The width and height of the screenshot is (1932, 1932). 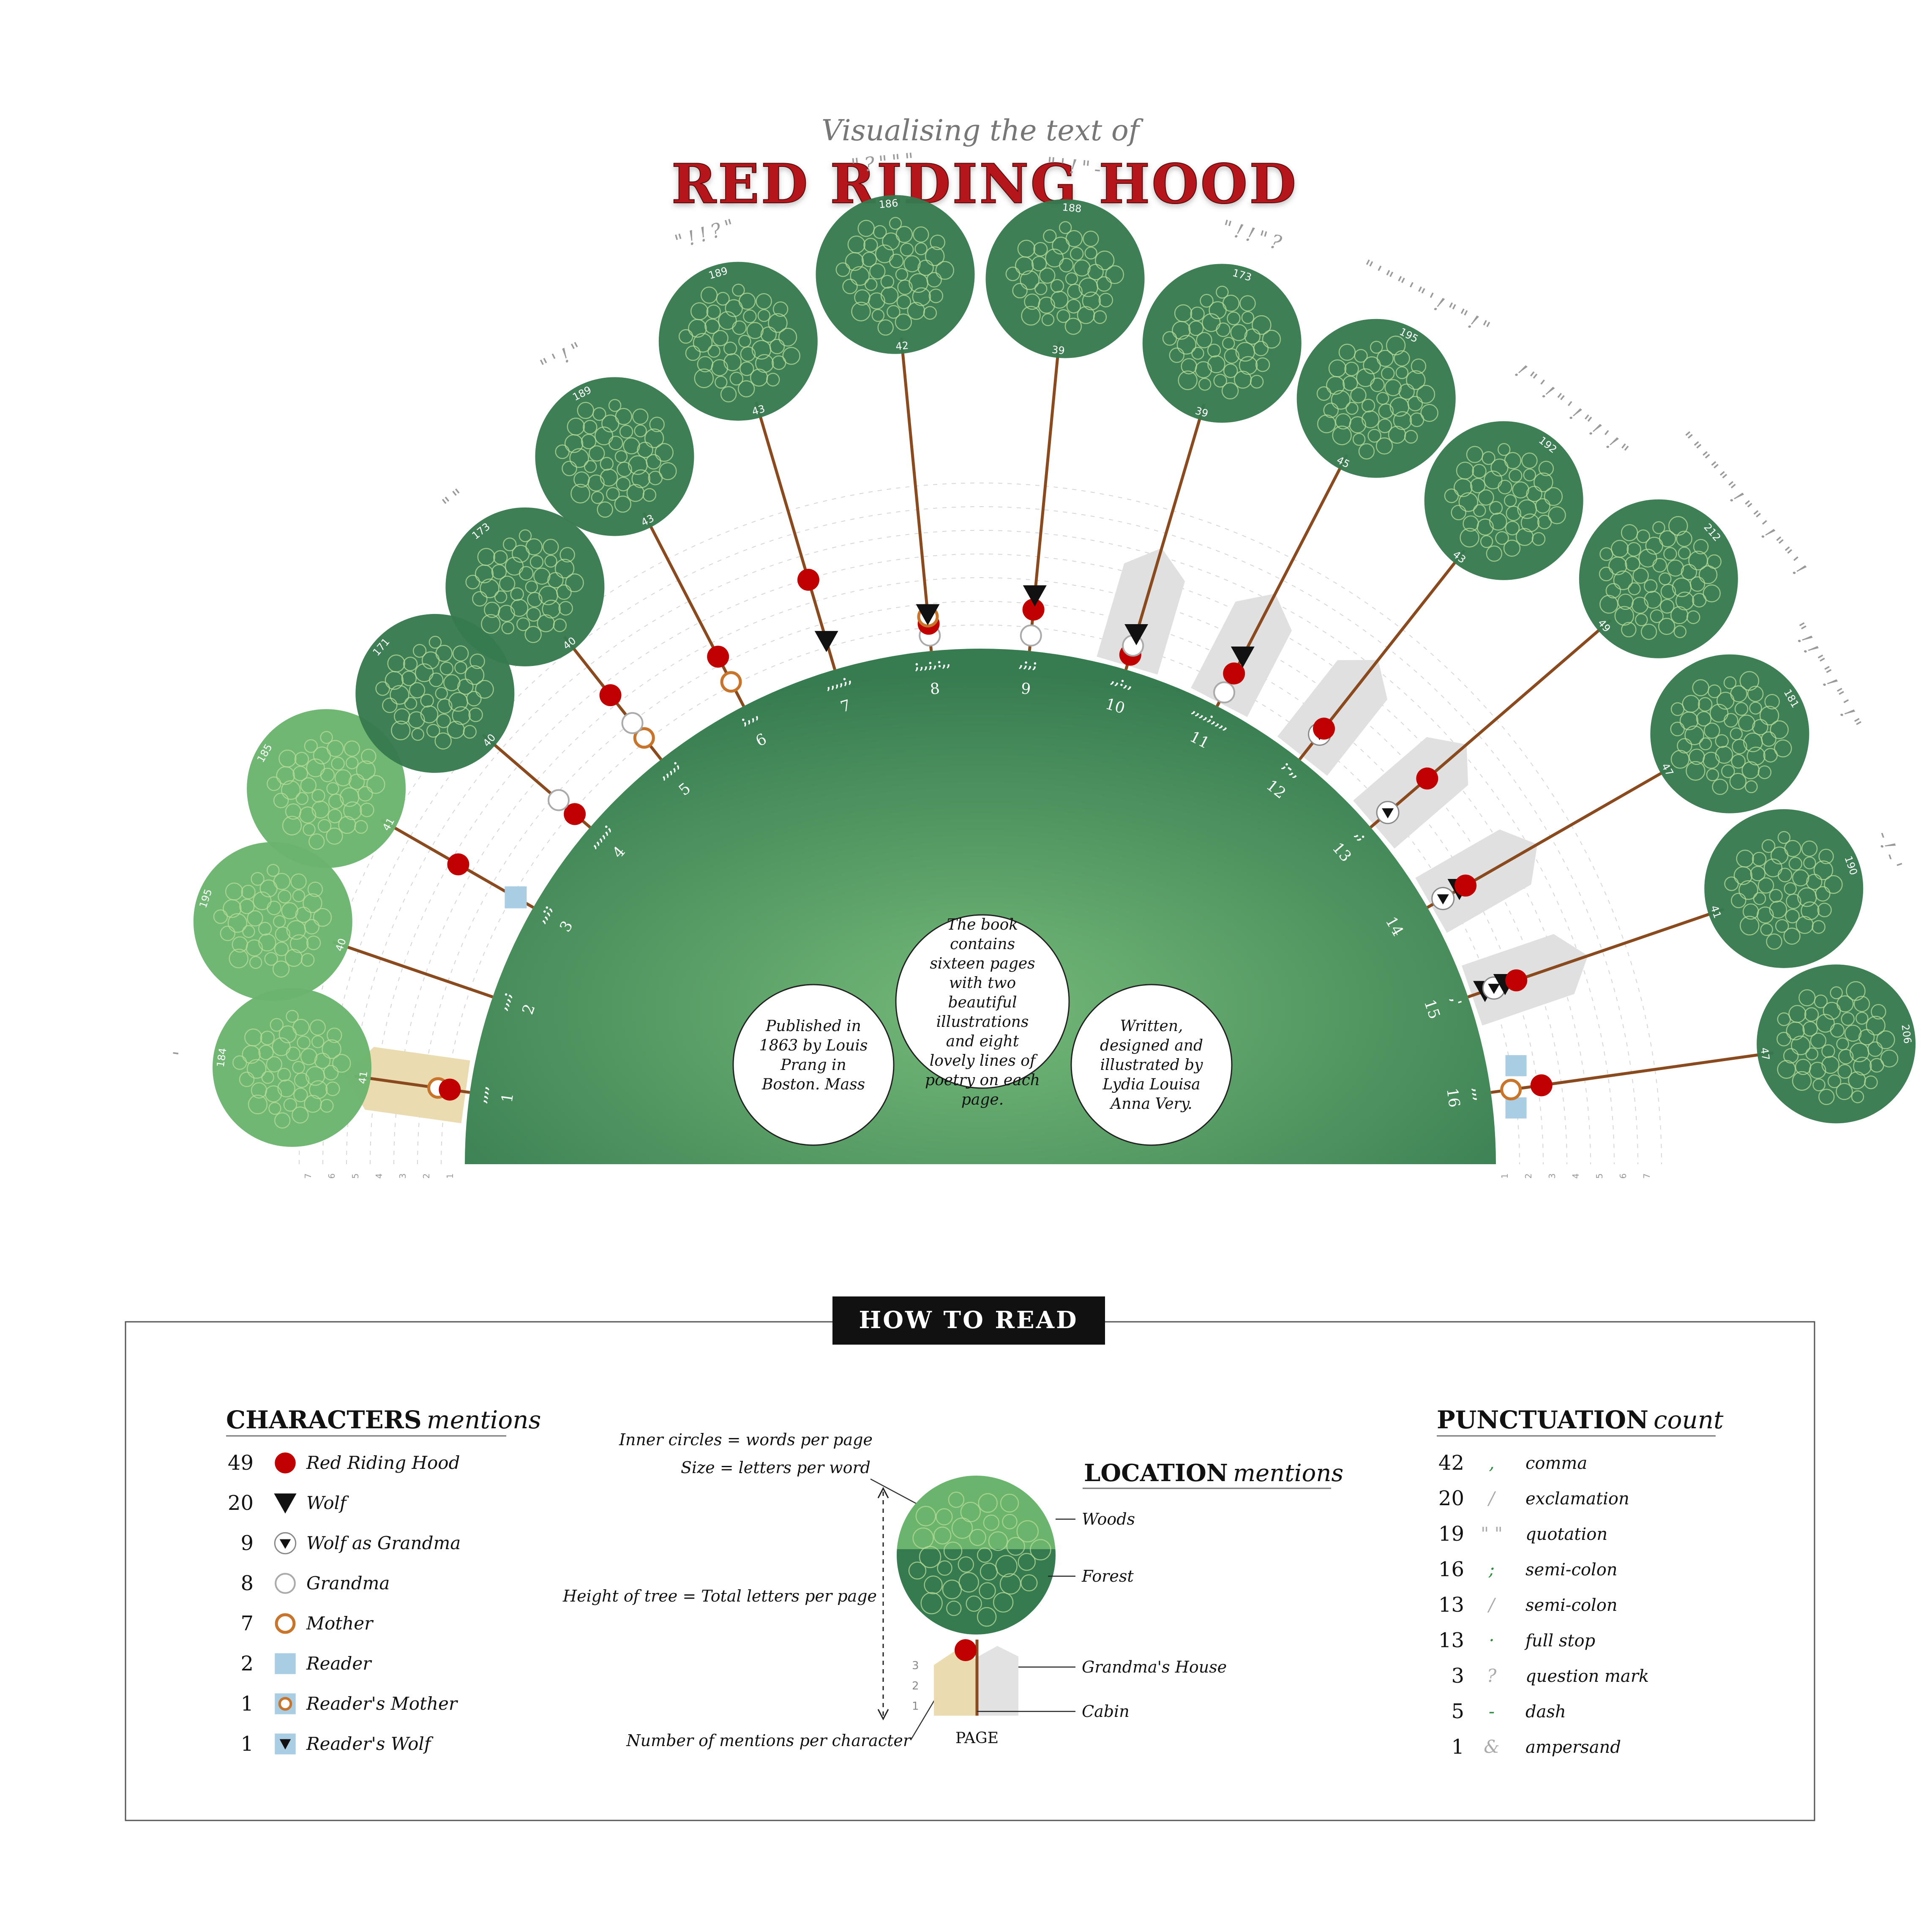 What do you see at coordinates (826, 641) in the screenshot?
I see `wolf-mark` at bounding box center [826, 641].